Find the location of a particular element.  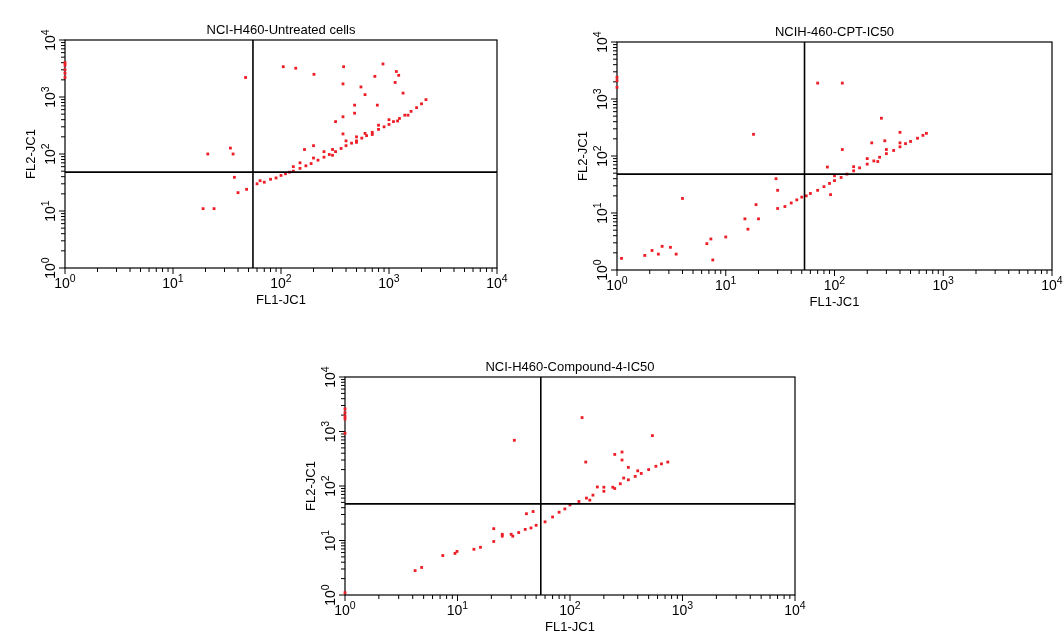

chart-title: NCI-H460-Untreated cells is located at coordinates (281, 29).